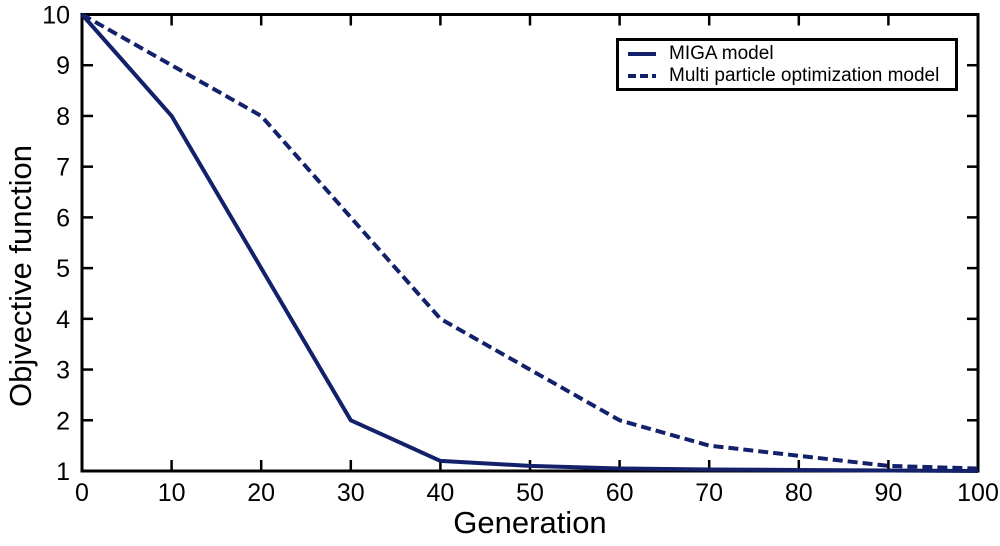 The height and width of the screenshot is (546, 1000). Describe the element at coordinates (63, 269) in the screenshot. I see `y-tick-label: 5` at that location.